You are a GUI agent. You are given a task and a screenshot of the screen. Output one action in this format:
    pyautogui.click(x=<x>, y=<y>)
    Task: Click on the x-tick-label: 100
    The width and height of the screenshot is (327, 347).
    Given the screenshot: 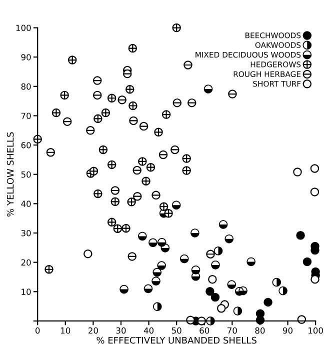 What is the action you would take?
    pyautogui.click(x=315, y=330)
    